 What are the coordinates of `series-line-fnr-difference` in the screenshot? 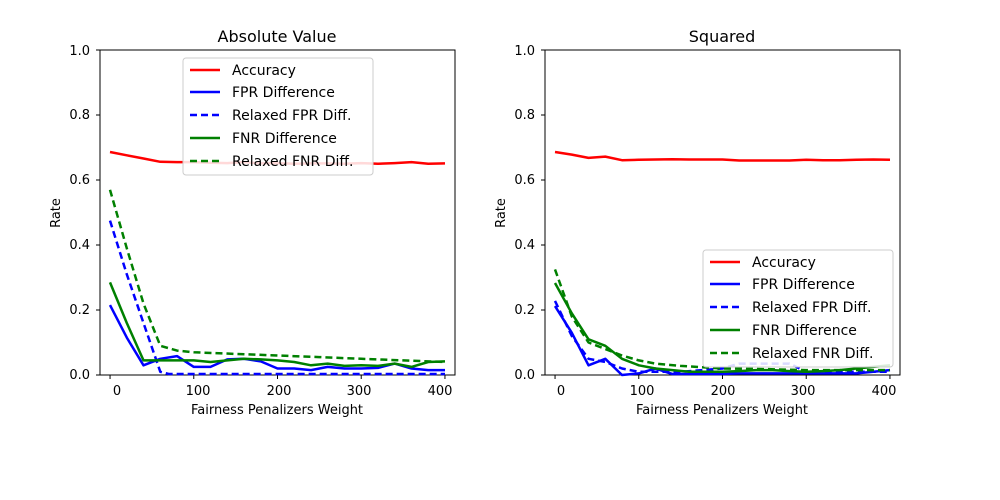 It's located at (277, 325).